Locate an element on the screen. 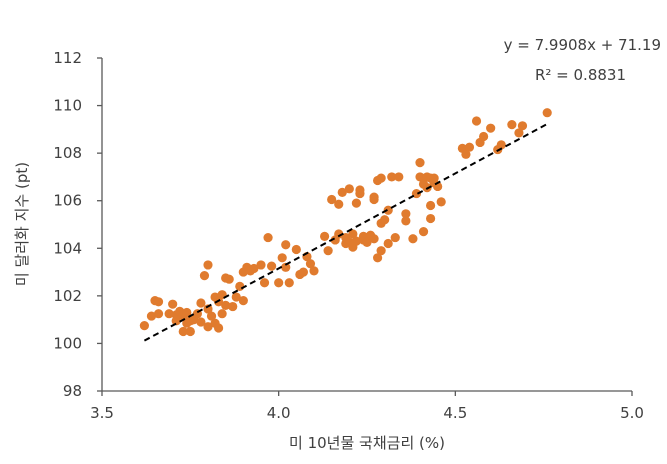  y-axis-title: 미 달러화 지수 (pt) is located at coordinates (22, 224).